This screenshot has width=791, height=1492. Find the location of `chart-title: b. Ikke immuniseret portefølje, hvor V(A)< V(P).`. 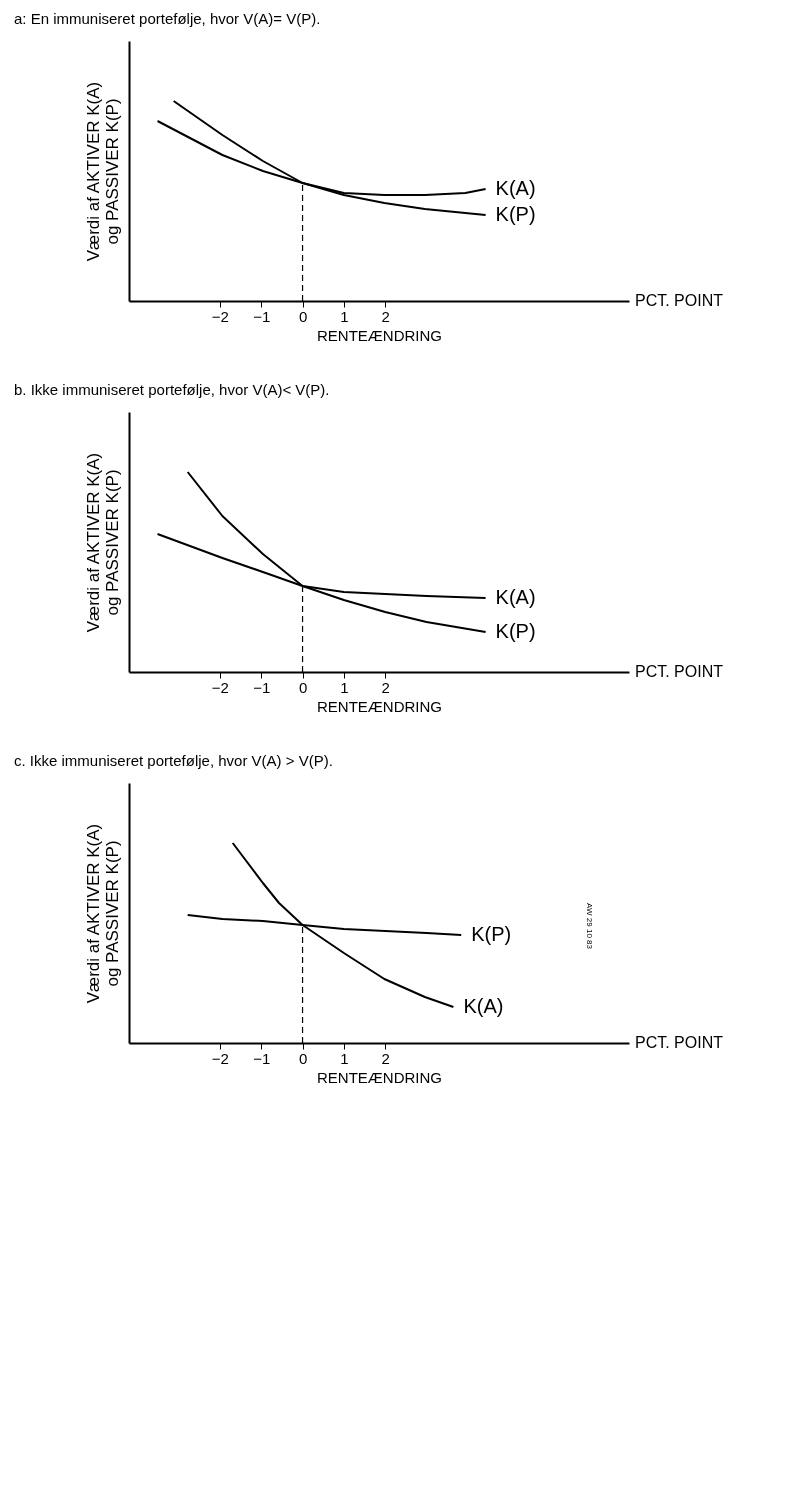

chart-title: b. Ikke immuniseret portefølje, hvor V(A)< V(P). is located at coordinates (172, 389).